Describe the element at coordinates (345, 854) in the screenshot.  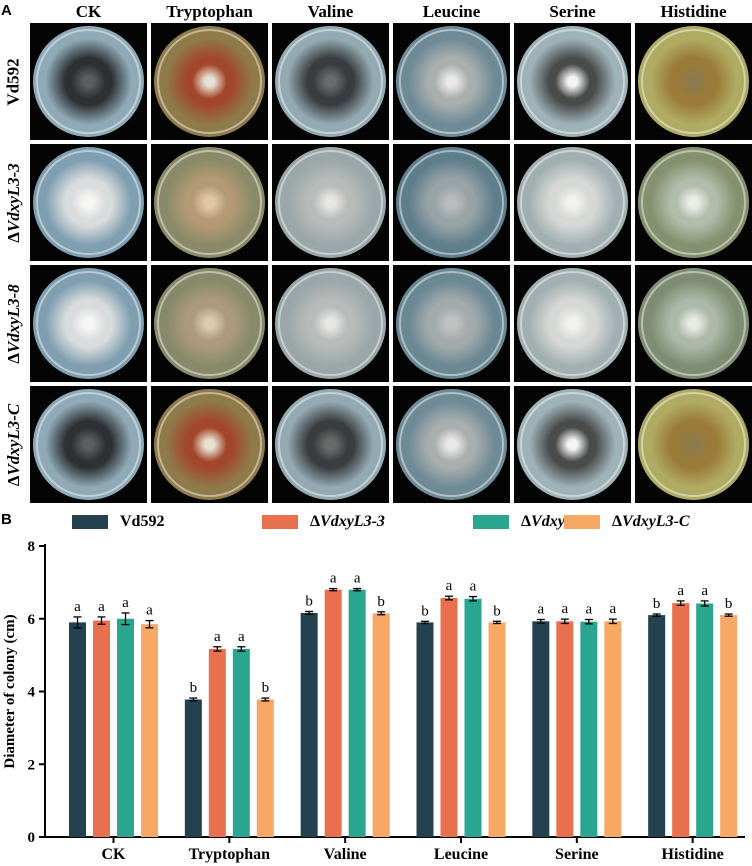
I see `category-label: Valine` at that location.